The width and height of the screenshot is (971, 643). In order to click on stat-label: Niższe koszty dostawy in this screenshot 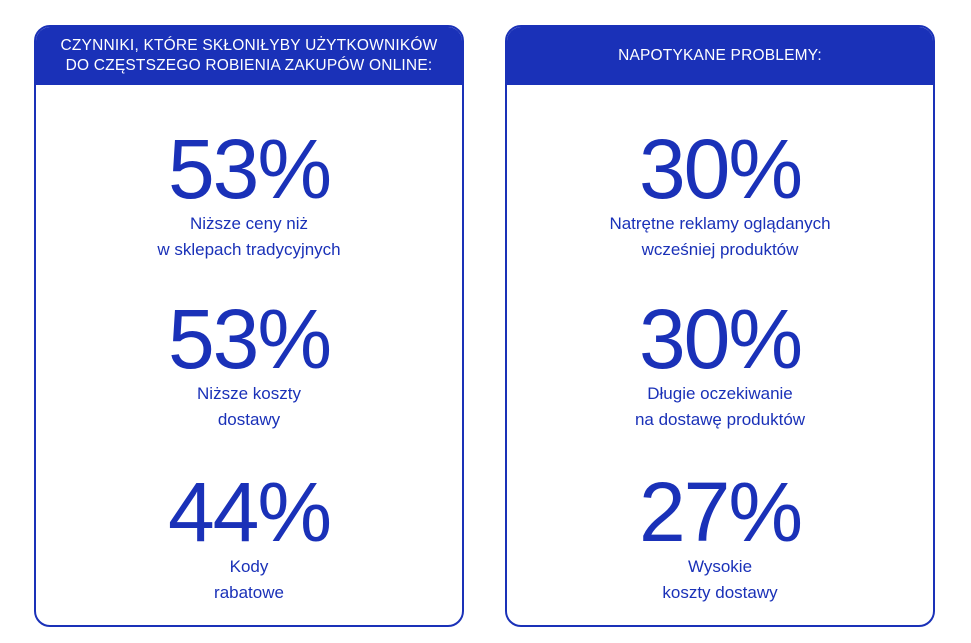, I will do `click(249, 406)`.